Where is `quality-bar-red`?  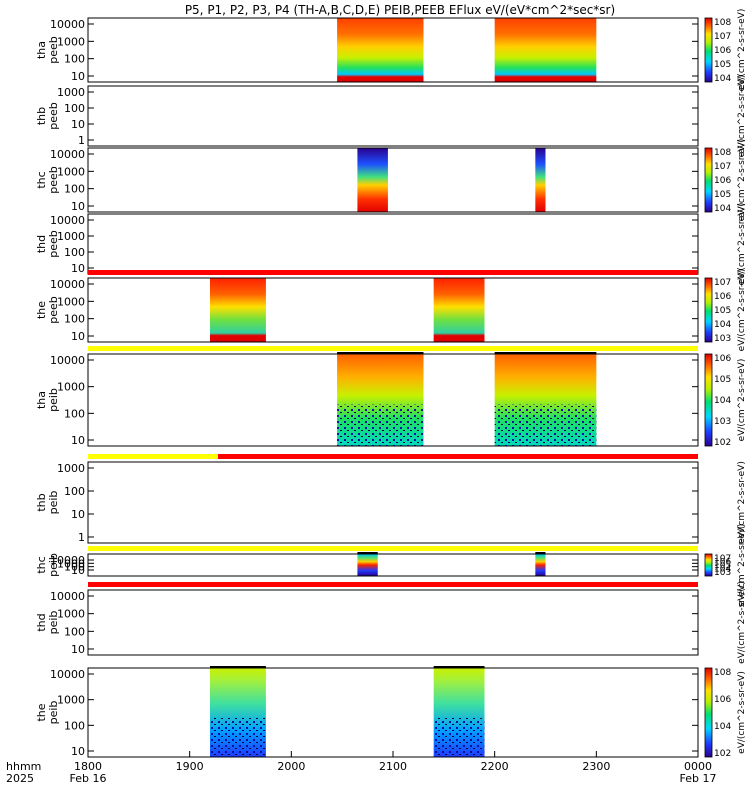
quality-bar-red is located at coordinates (458, 456).